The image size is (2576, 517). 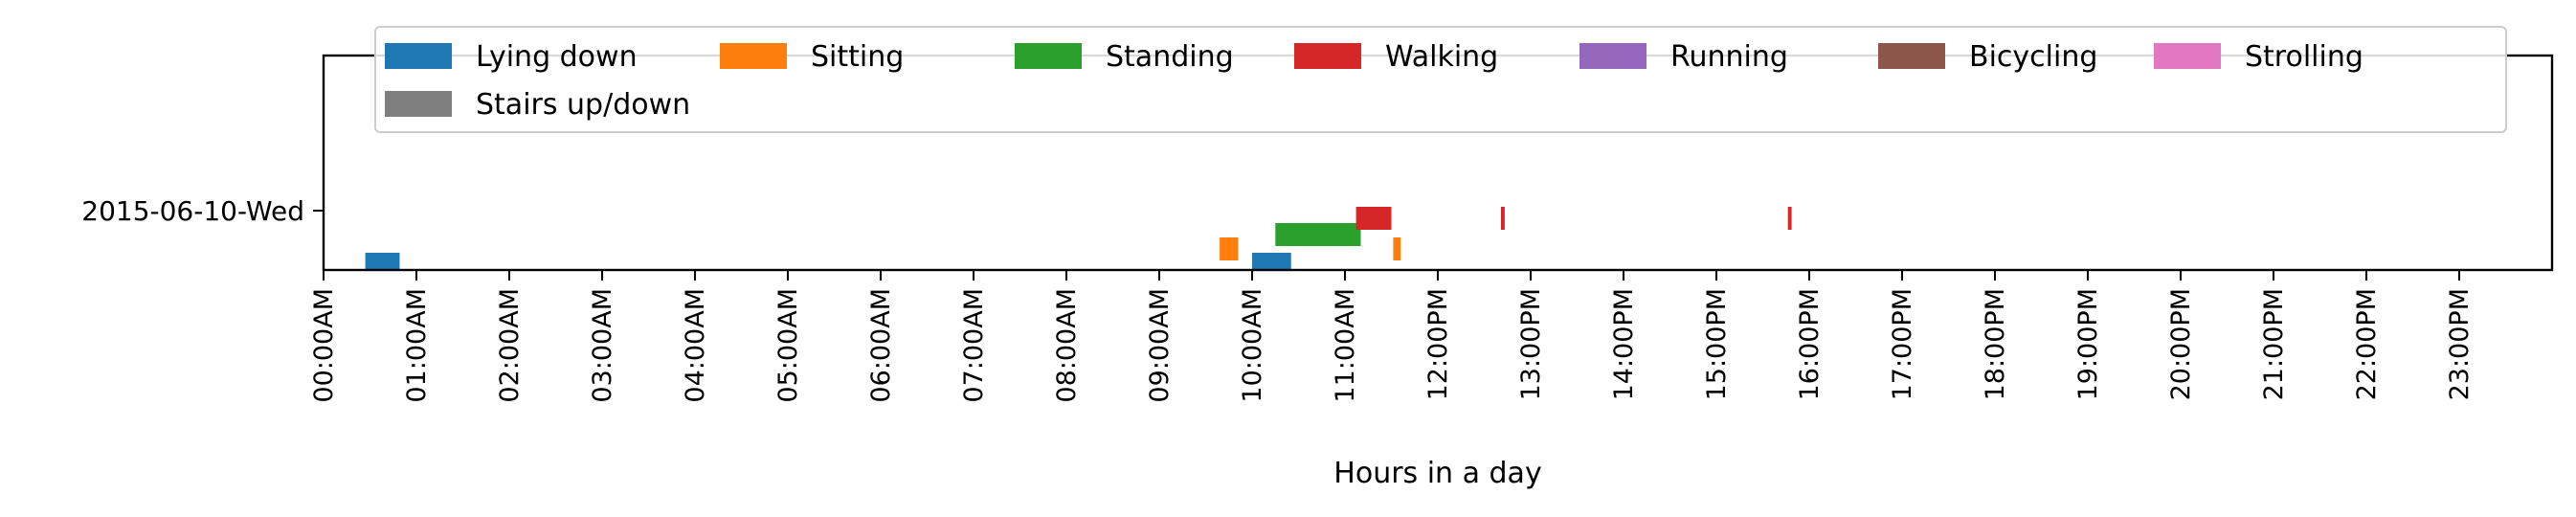 I want to click on x-tick-label: 02:00AM, so click(x=510, y=345).